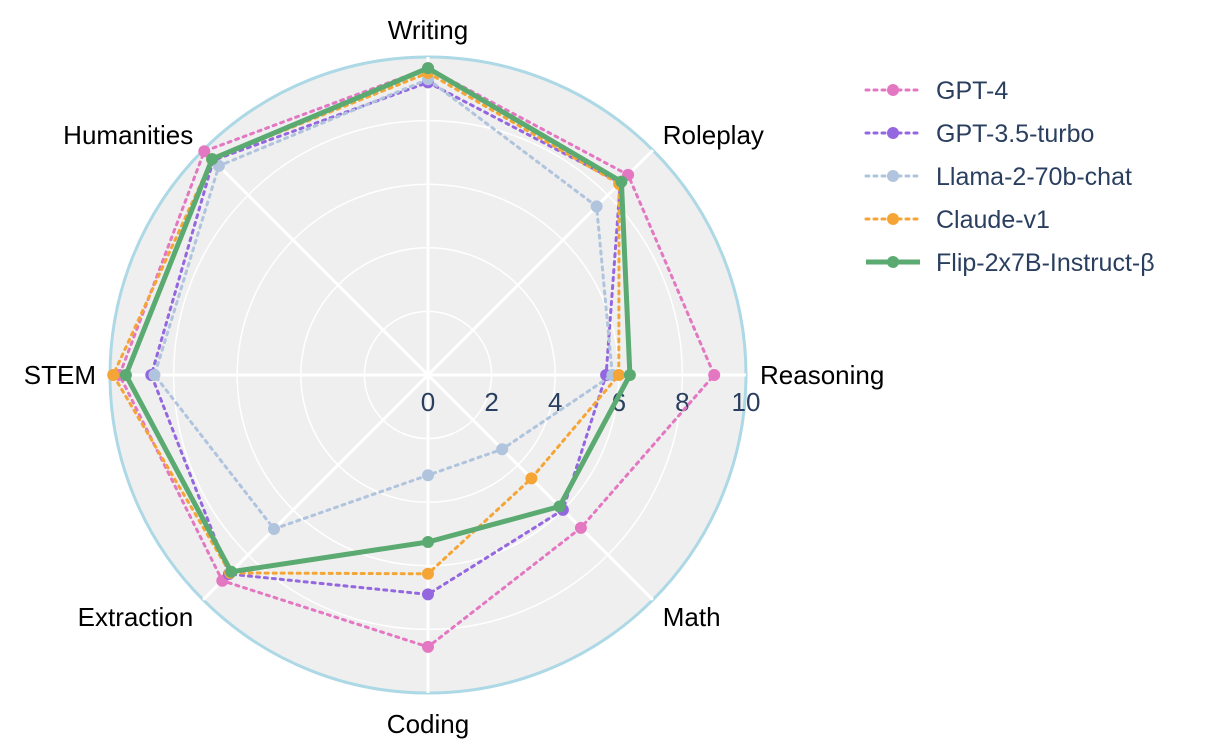 The image size is (1230, 750). What do you see at coordinates (231, 571) in the screenshot?
I see `data-point-flip-2x7b-instruct-beta-extraction` at bounding box center [231, 571].